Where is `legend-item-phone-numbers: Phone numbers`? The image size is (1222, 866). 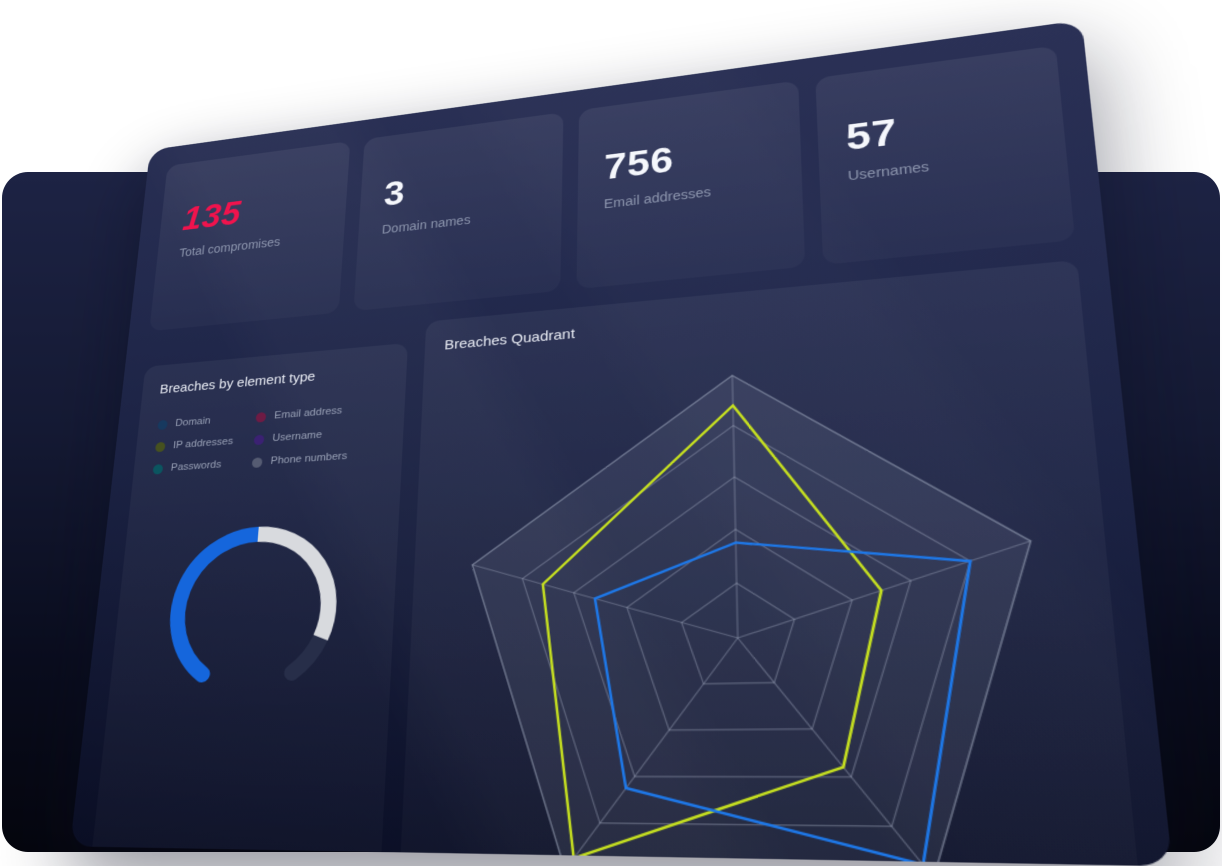 legend-item-phone-numbers: Phone numbers is located at coordinates (317, 458).